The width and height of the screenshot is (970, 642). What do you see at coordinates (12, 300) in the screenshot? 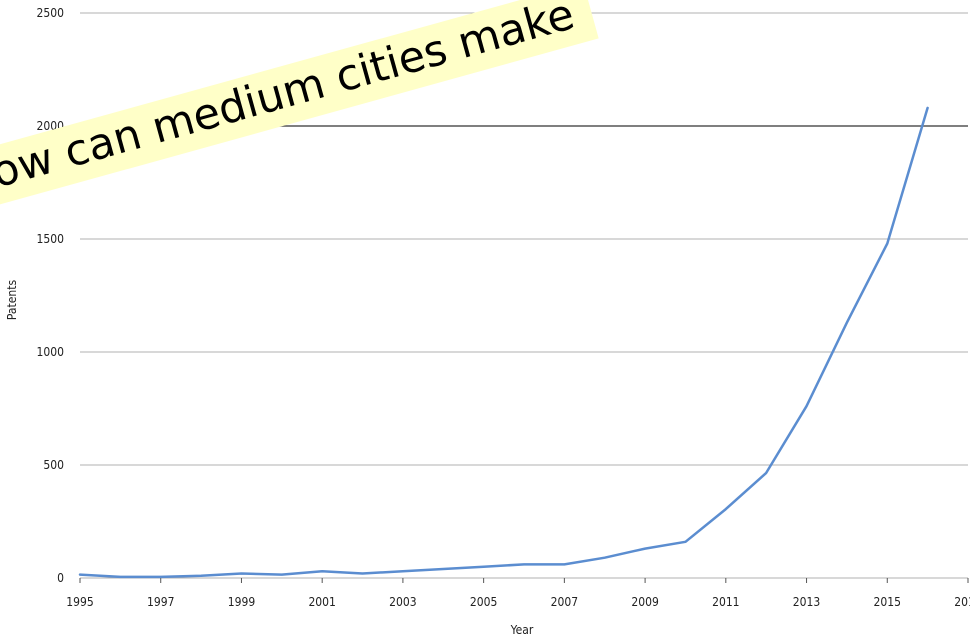
I see `y-axis-title: Patents` at bounding box center [12, 300].